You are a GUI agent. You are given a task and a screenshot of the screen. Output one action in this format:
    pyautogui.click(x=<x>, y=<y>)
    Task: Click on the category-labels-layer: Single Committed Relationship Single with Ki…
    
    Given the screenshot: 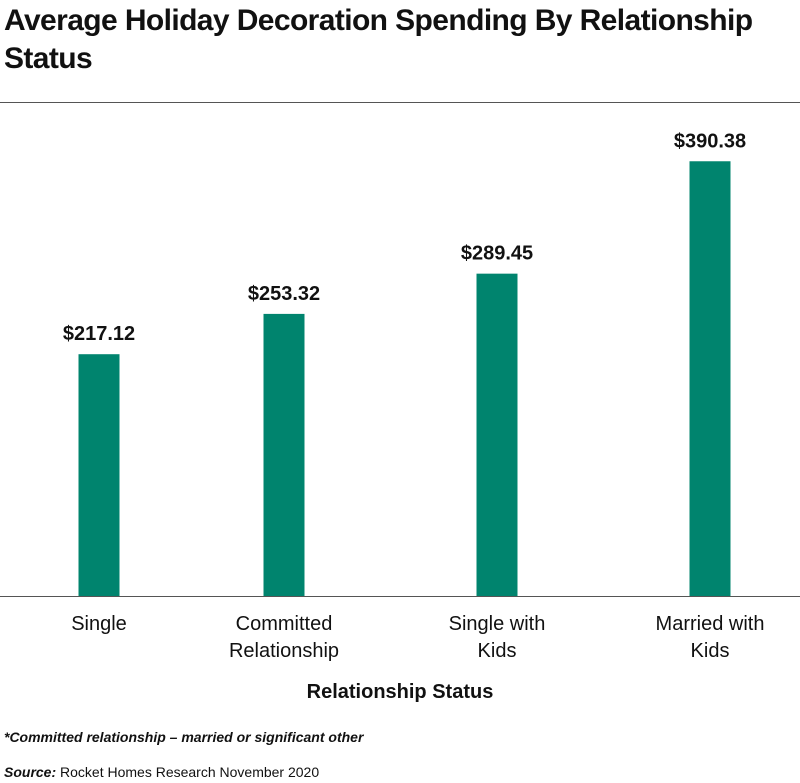 What is the action you would take?
    pyautogui.click(x=417, y=637)
    